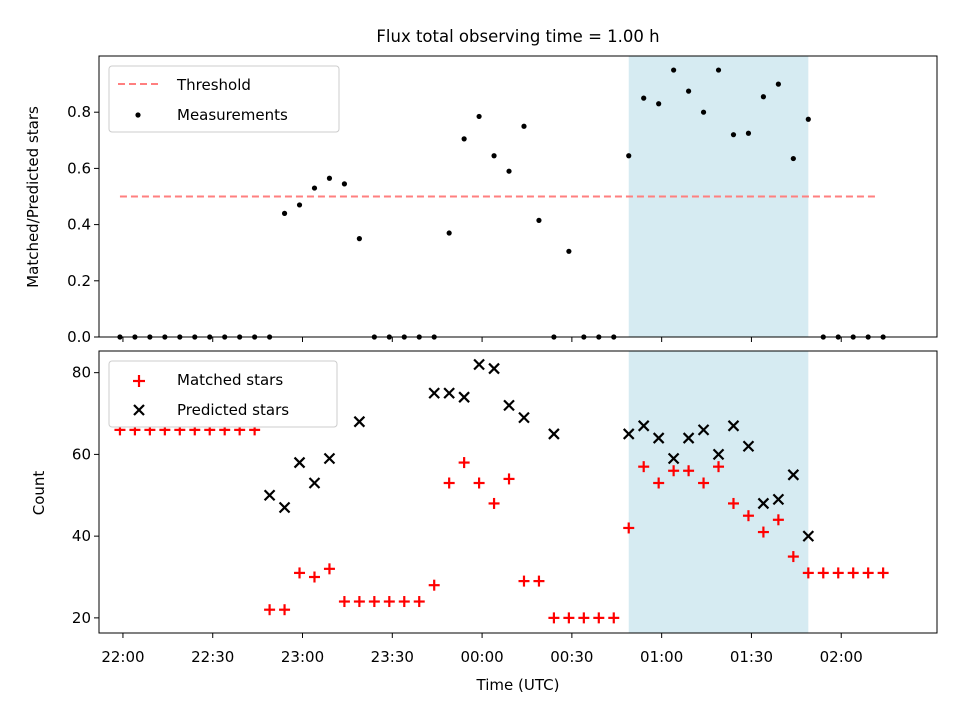 This screenshot has width=960, height=720. What do you see at coordinates (139, 410) in the screenshot?
I see `predicted-legend-icon` at bounding box center [139, 410].